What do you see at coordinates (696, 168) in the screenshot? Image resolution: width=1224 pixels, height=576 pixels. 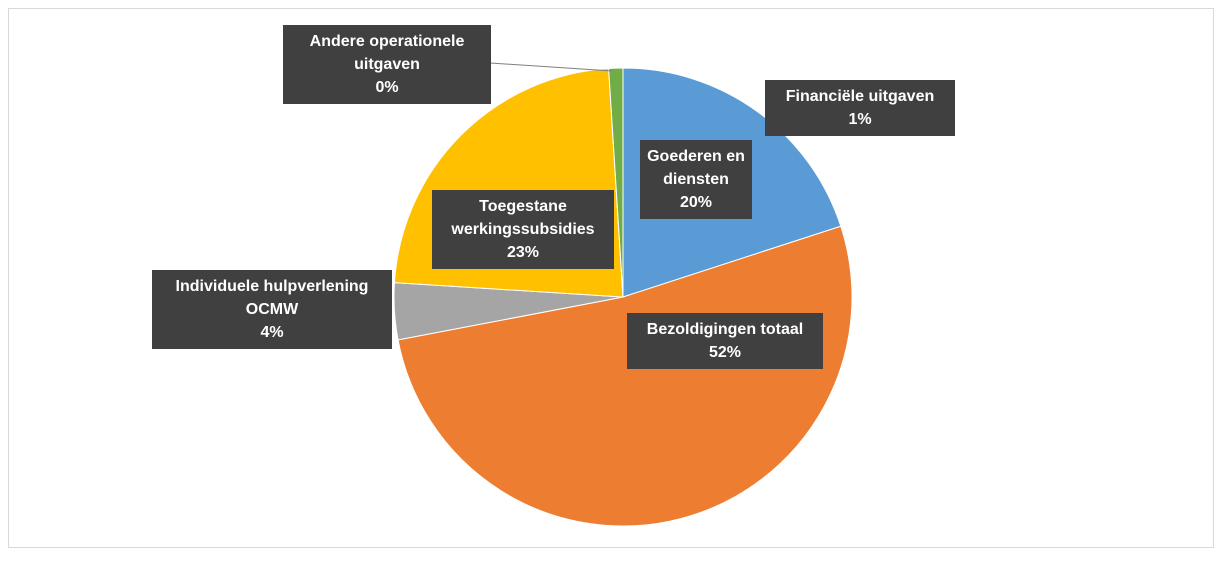 I see `label-name: Goederen en diensten` at bounding box center [696, 168].